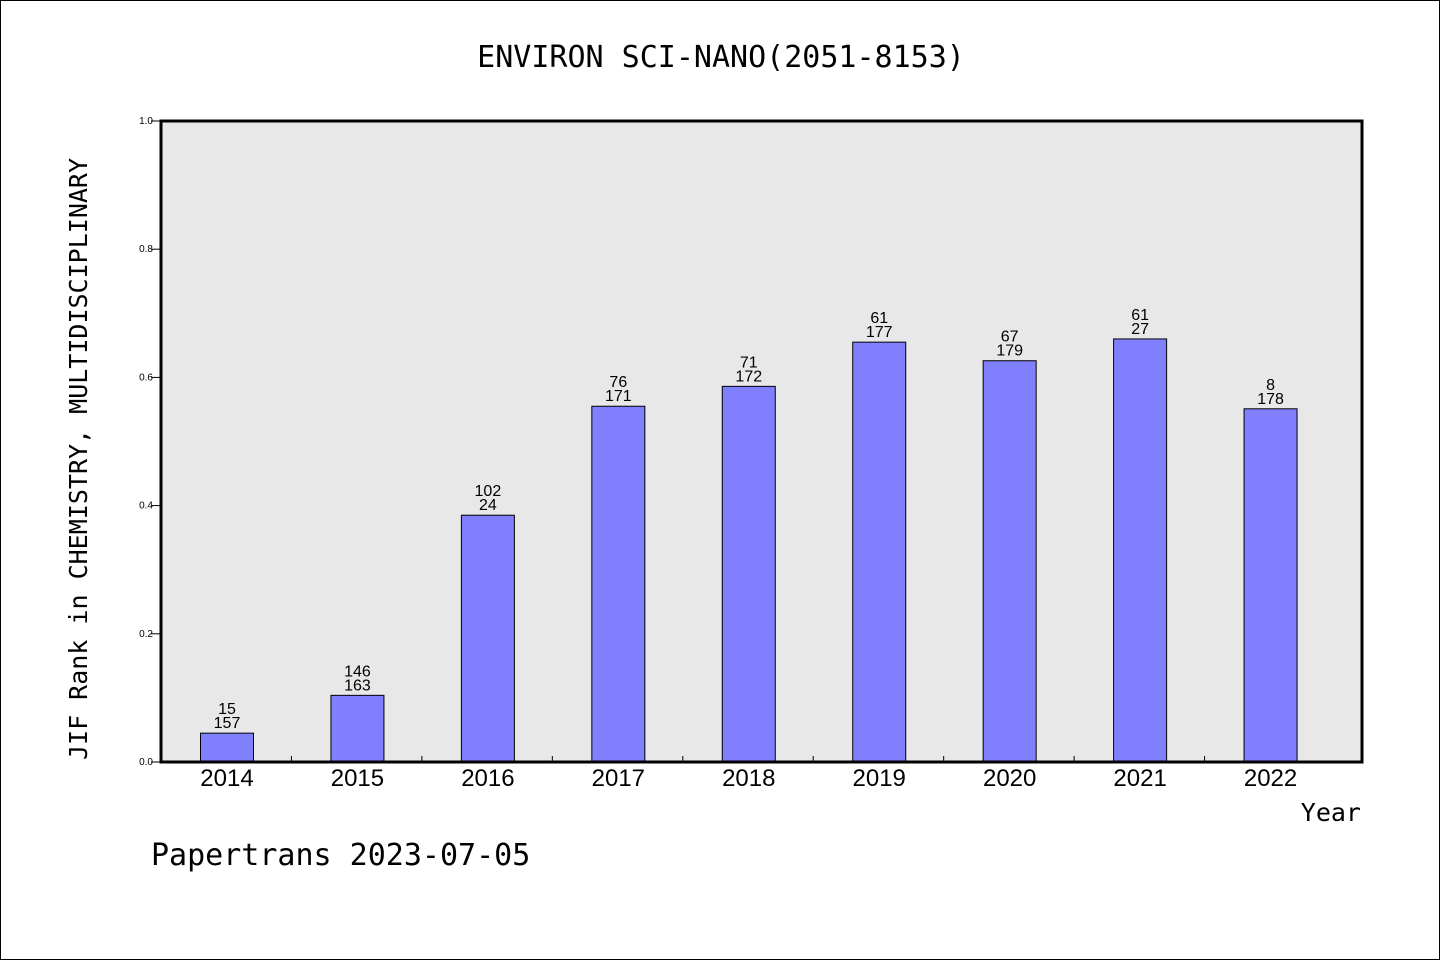 This screenshot has height=961, width=1440. I want to click on x-tick-label: 2015, so click(357, 778).